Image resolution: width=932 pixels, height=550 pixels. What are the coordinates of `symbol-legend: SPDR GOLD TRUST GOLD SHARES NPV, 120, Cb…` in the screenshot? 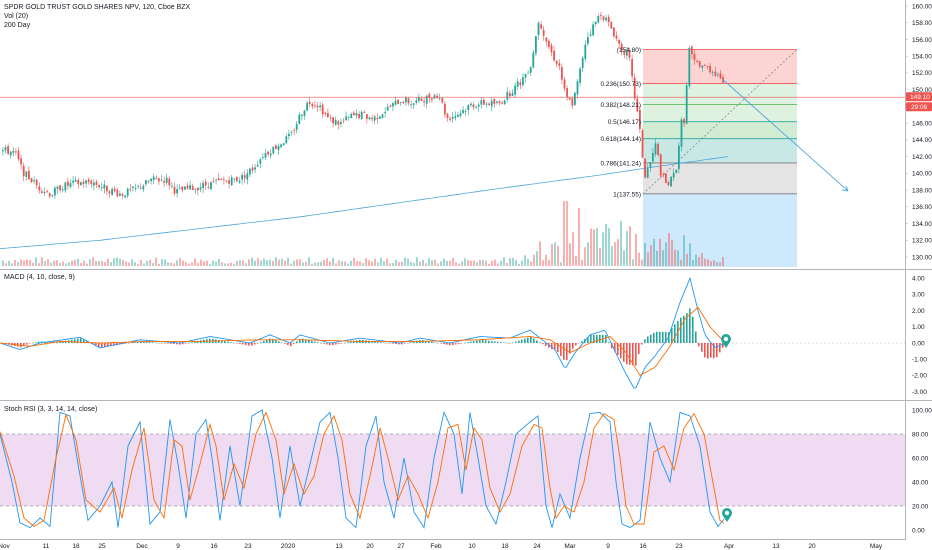 It's located at (97, 7).